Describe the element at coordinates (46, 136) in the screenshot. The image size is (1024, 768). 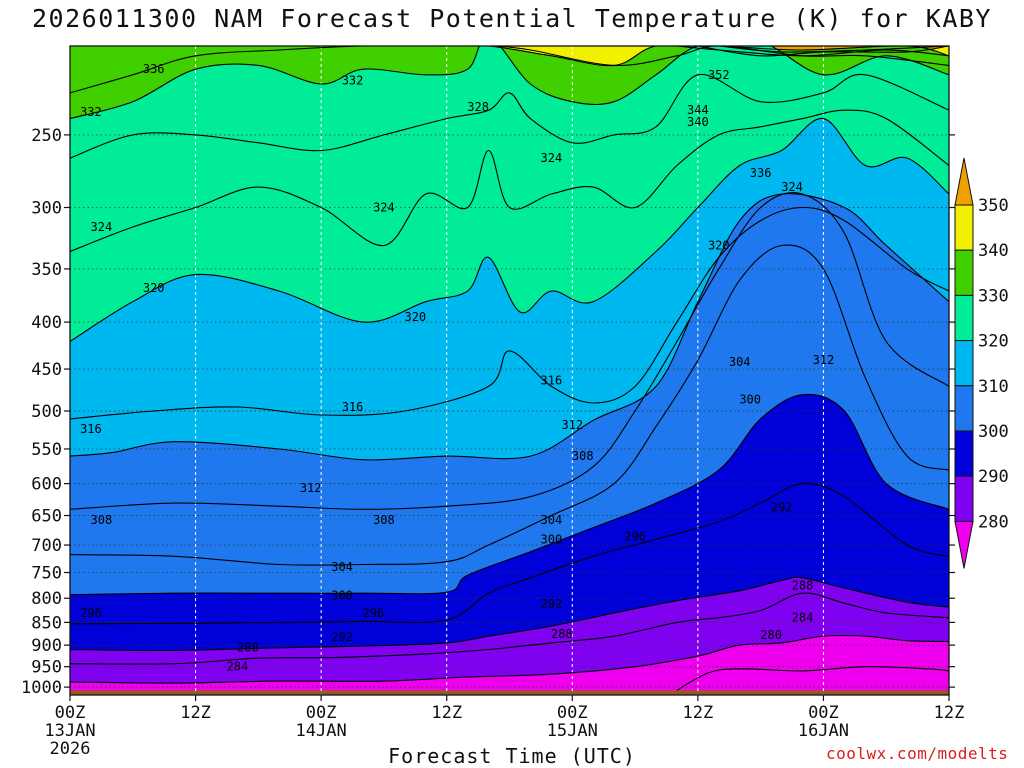
I see `y-tick-label: 250` at that location.